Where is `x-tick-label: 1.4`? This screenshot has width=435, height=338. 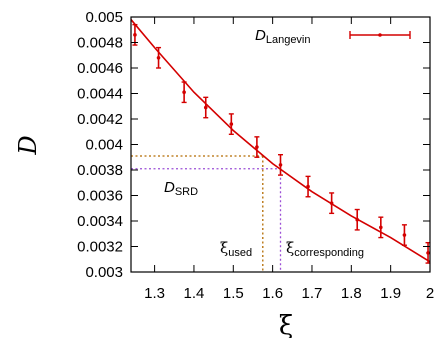
x-tick-label: 1.4 is located at coordinates (194, 293).